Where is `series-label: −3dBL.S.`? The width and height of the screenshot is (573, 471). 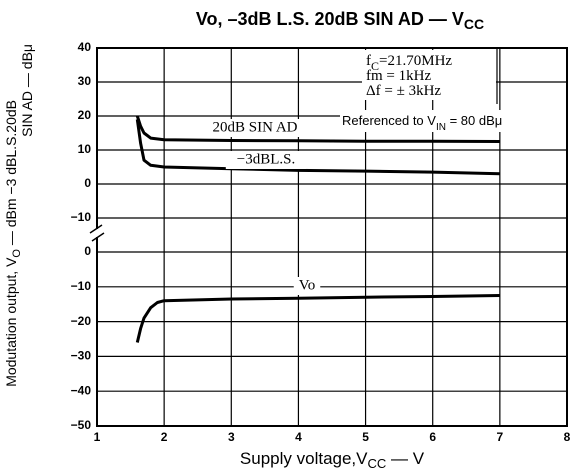
series-label: −3dBL.S. is located at coordinates (266, 159).